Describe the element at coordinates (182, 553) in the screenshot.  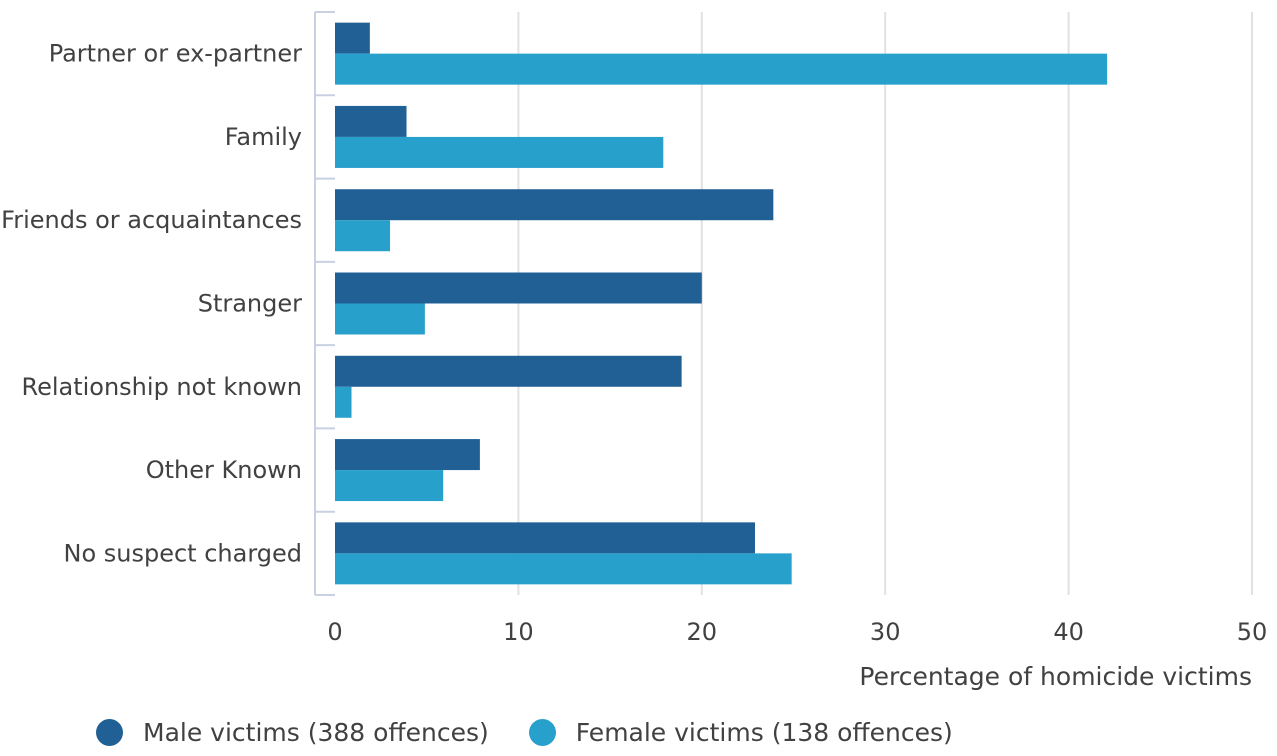
I see `category-label: No suspect charged` at that location.